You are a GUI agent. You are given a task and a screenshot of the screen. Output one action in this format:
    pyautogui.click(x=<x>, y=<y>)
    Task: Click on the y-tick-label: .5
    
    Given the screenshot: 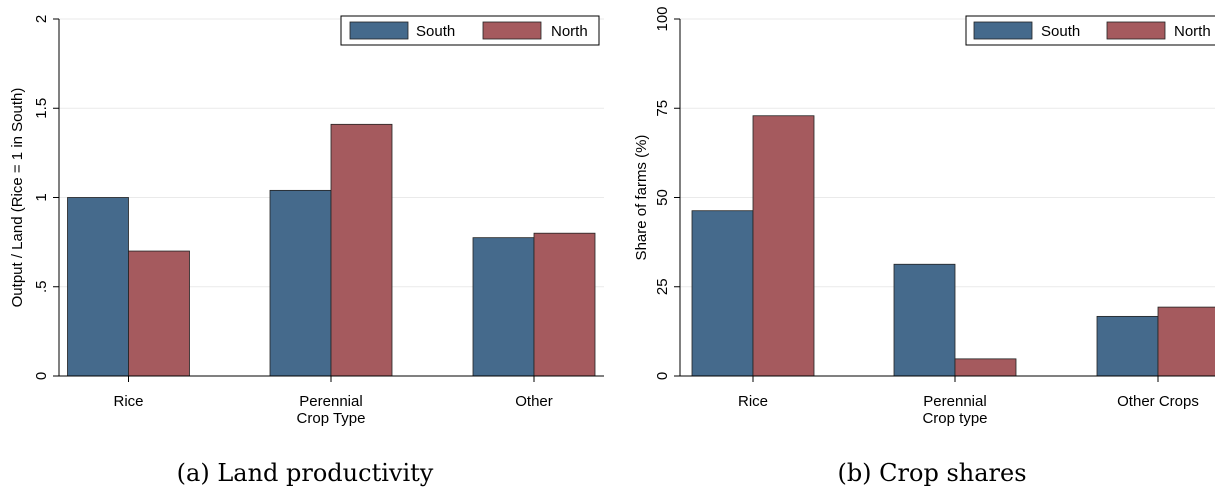 What is the action you would take?
    pyautogui.click(x=41, y=286)
    